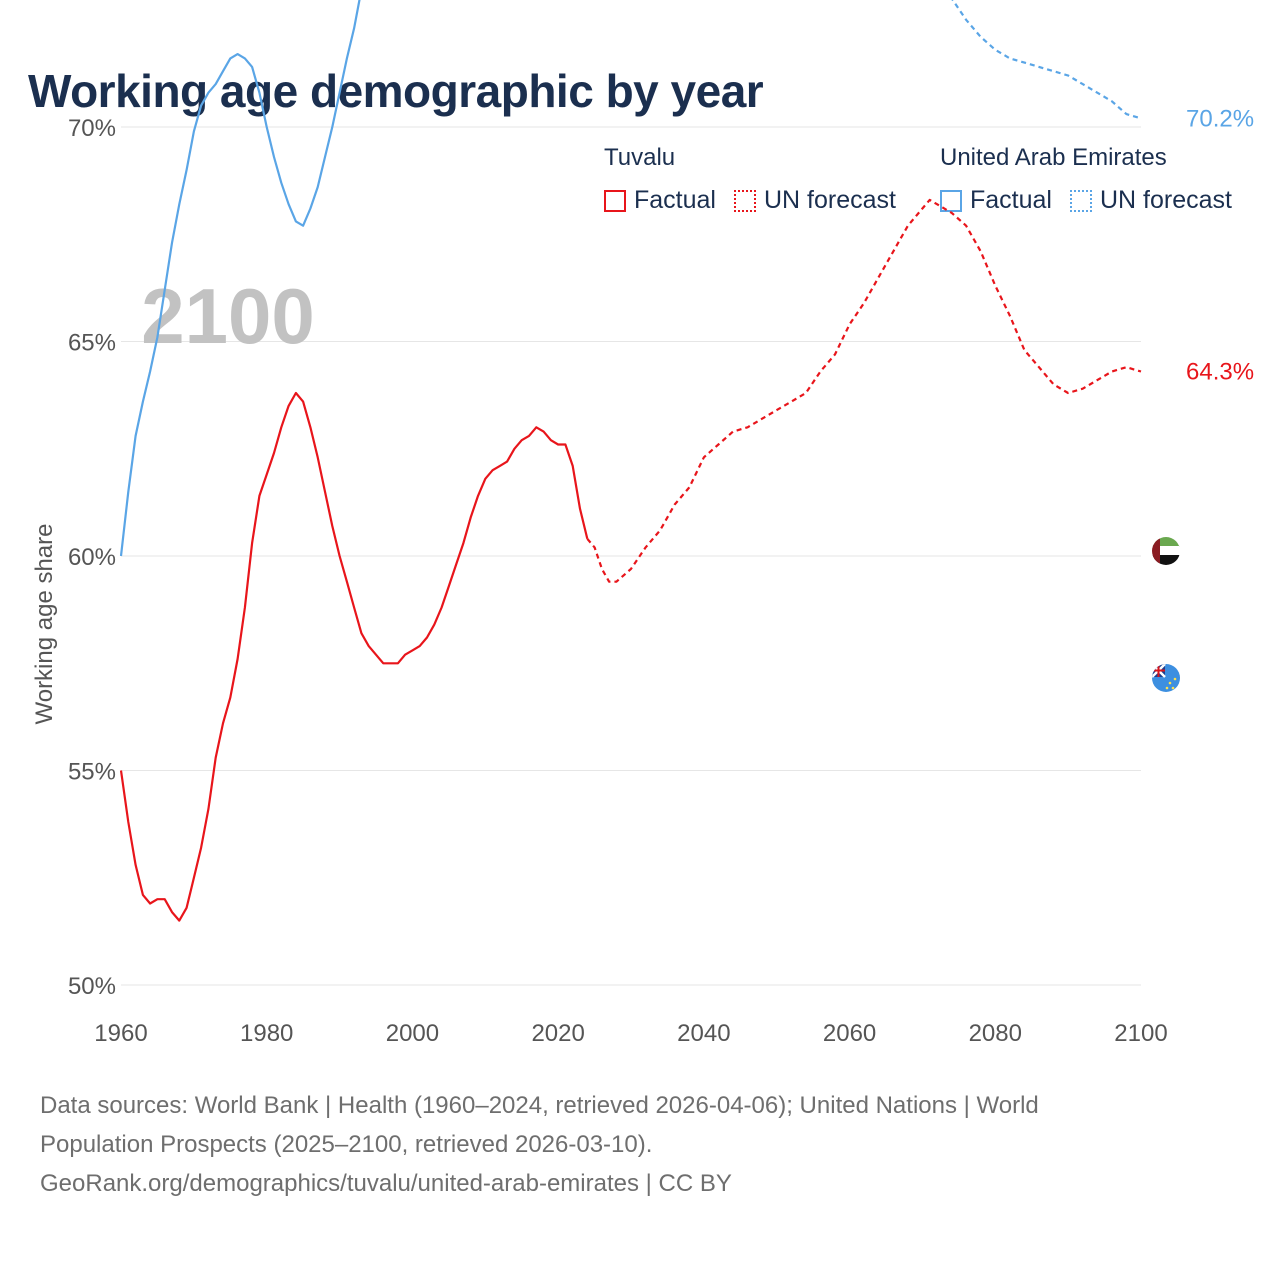  Describe the element at coordinates (829, 200) in the screenshot. I see `tuvalu-forecast-label: UN forecast` at that location.